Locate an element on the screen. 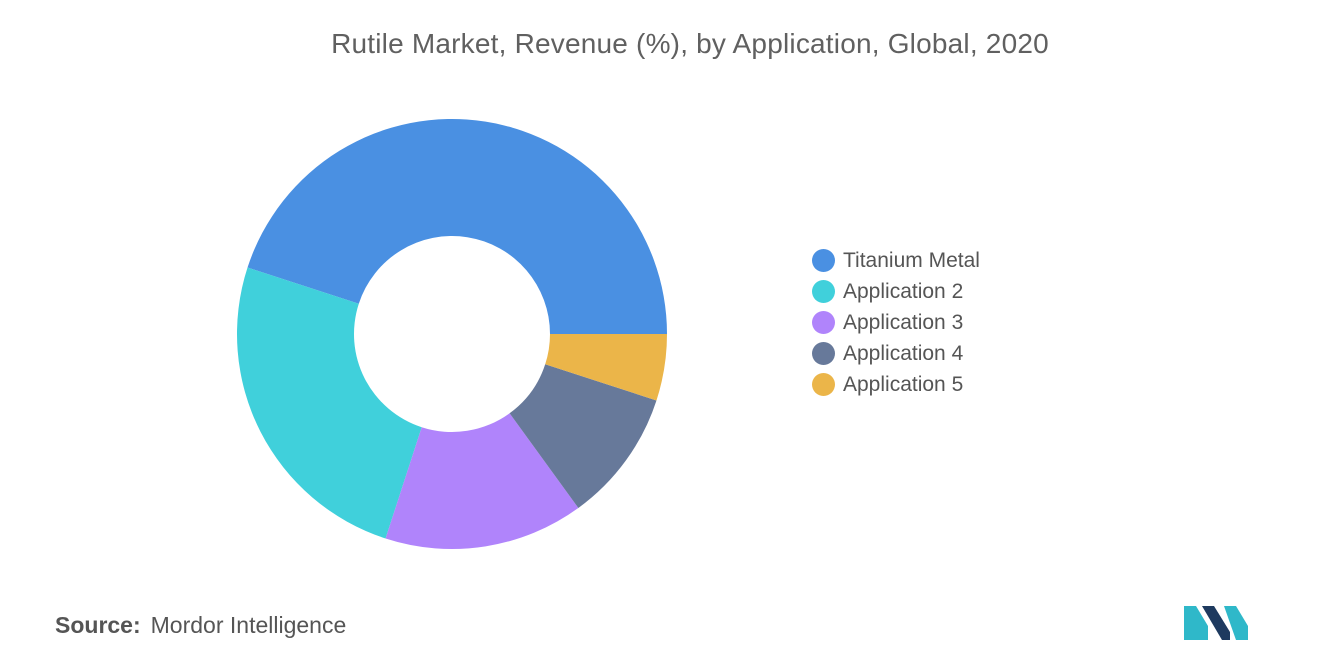 This screenshot has height=665, width=1320. legend-item: Application 5 is located at coordinates (896, 384).